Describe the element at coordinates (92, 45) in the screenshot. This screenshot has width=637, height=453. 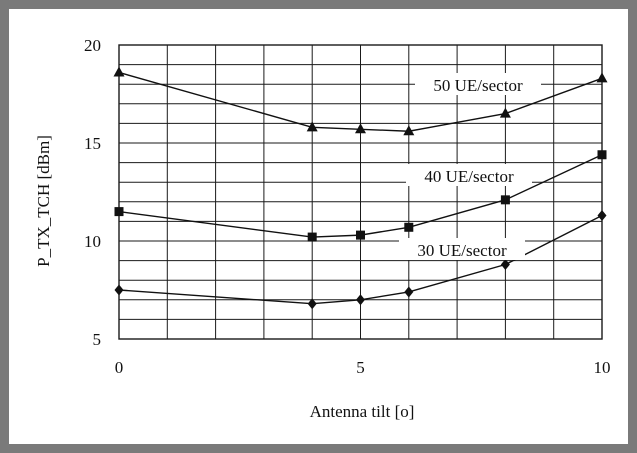
I see `y-tick-label: 20` at that location.